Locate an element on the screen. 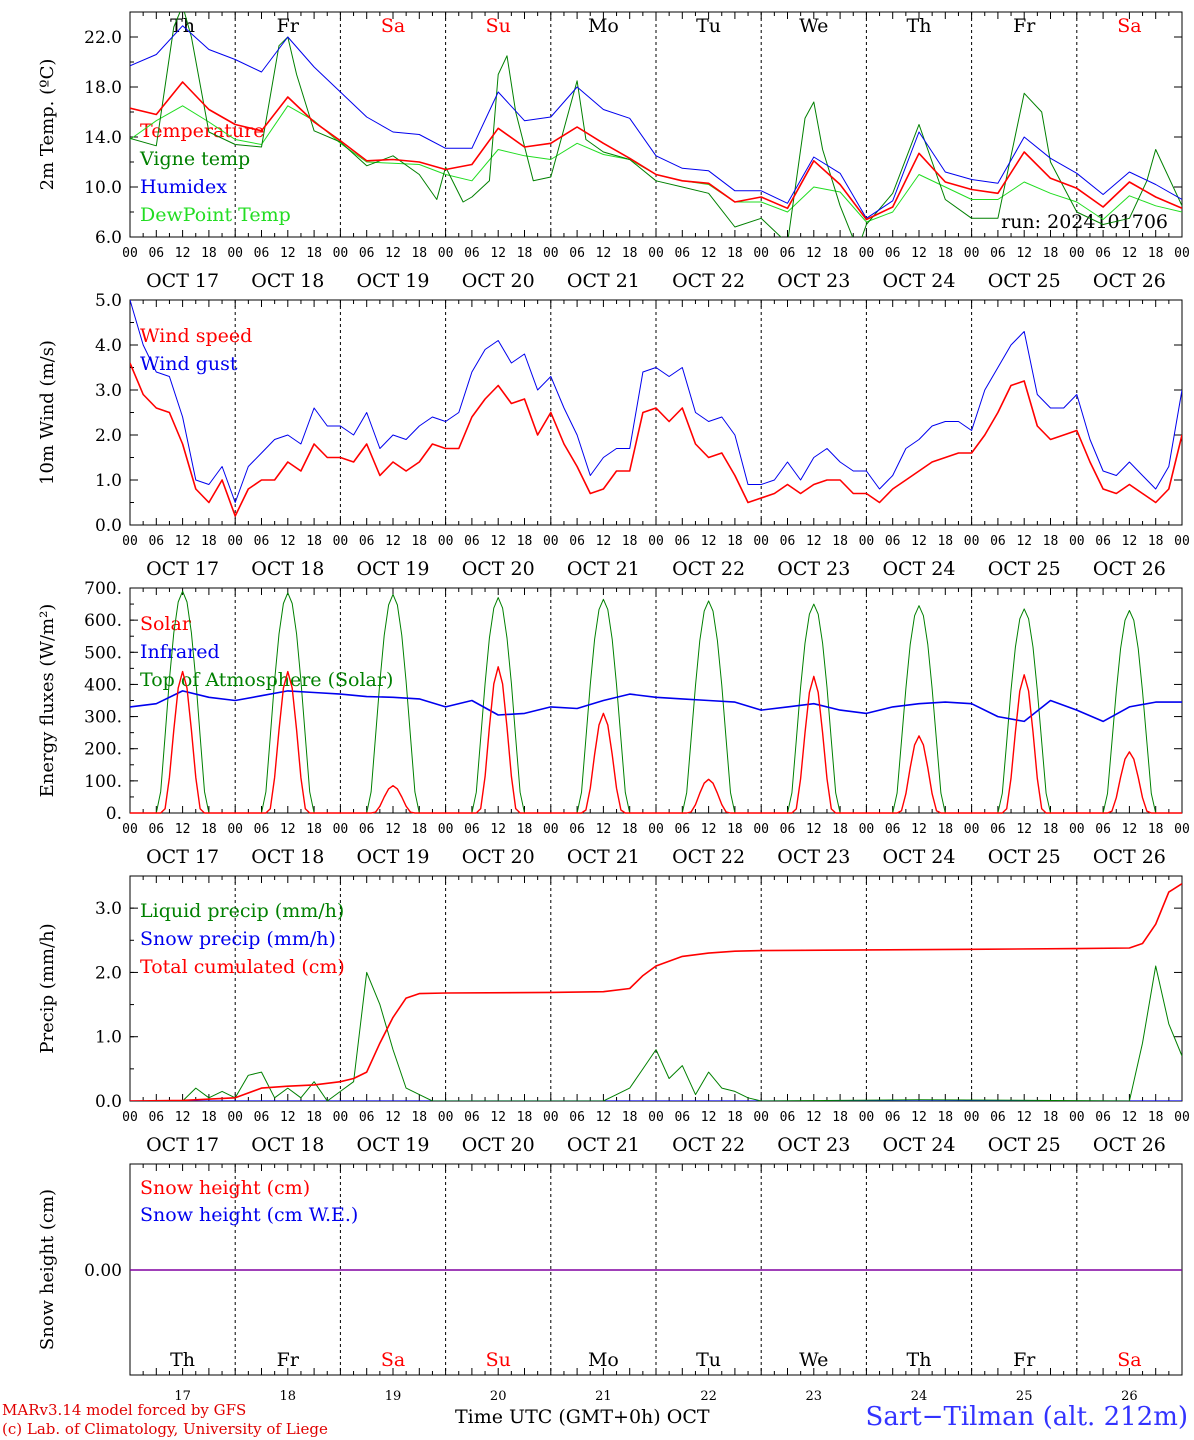 The height and width of the screenshot is (1440, 1194). day-number: 23 is located at coordinates (814, 1396).